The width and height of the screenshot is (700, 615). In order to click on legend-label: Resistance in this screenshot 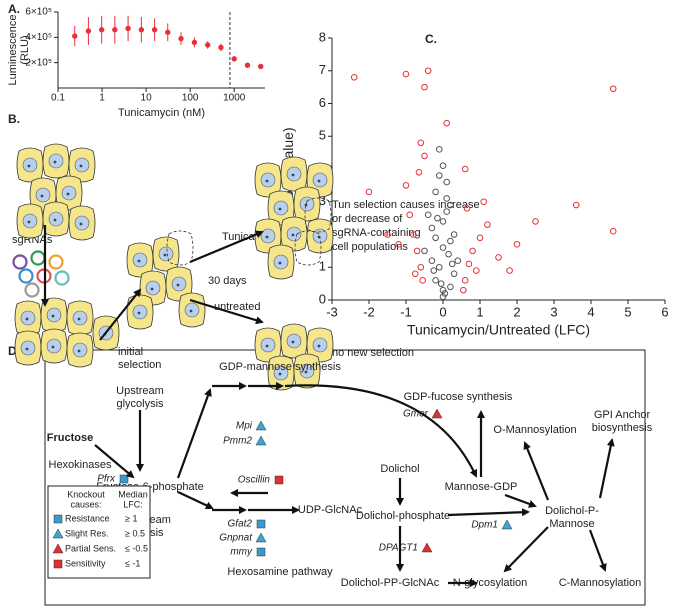, I will do `click(87, 518)`.